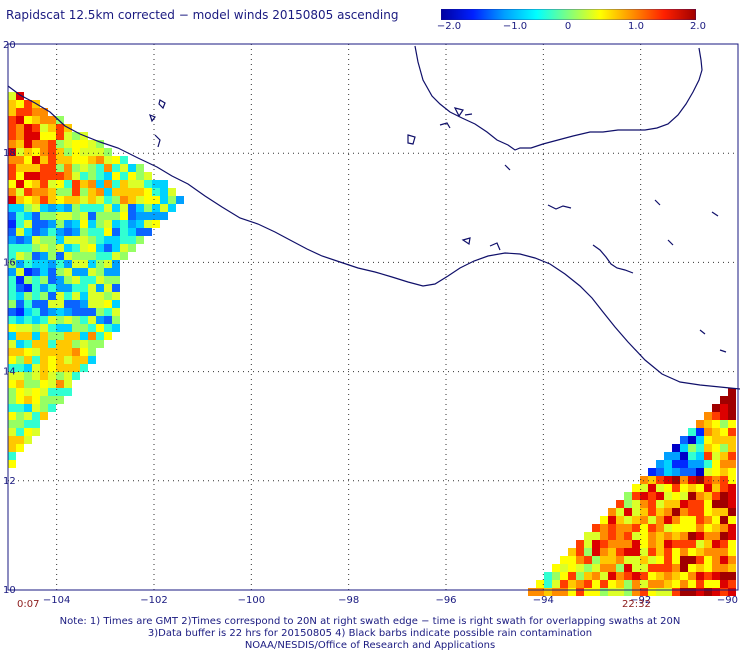  Describe the element at coordinates (636, 604) in the screenshot. I see `swath-time-right: 22:32` at that location.